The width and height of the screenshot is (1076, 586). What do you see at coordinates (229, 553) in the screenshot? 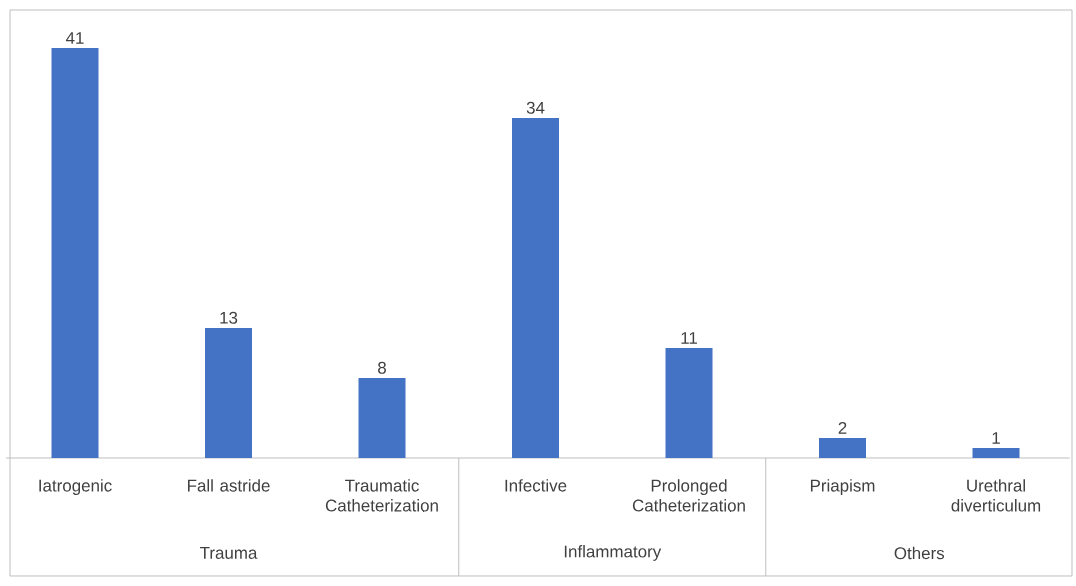
I see `text: Trauma` at bounding box center [229, 553].